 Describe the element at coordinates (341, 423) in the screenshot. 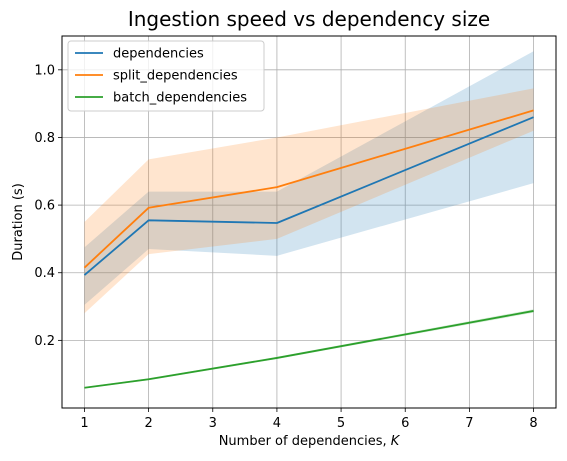

I see `x-tick-label: 5` at that location.